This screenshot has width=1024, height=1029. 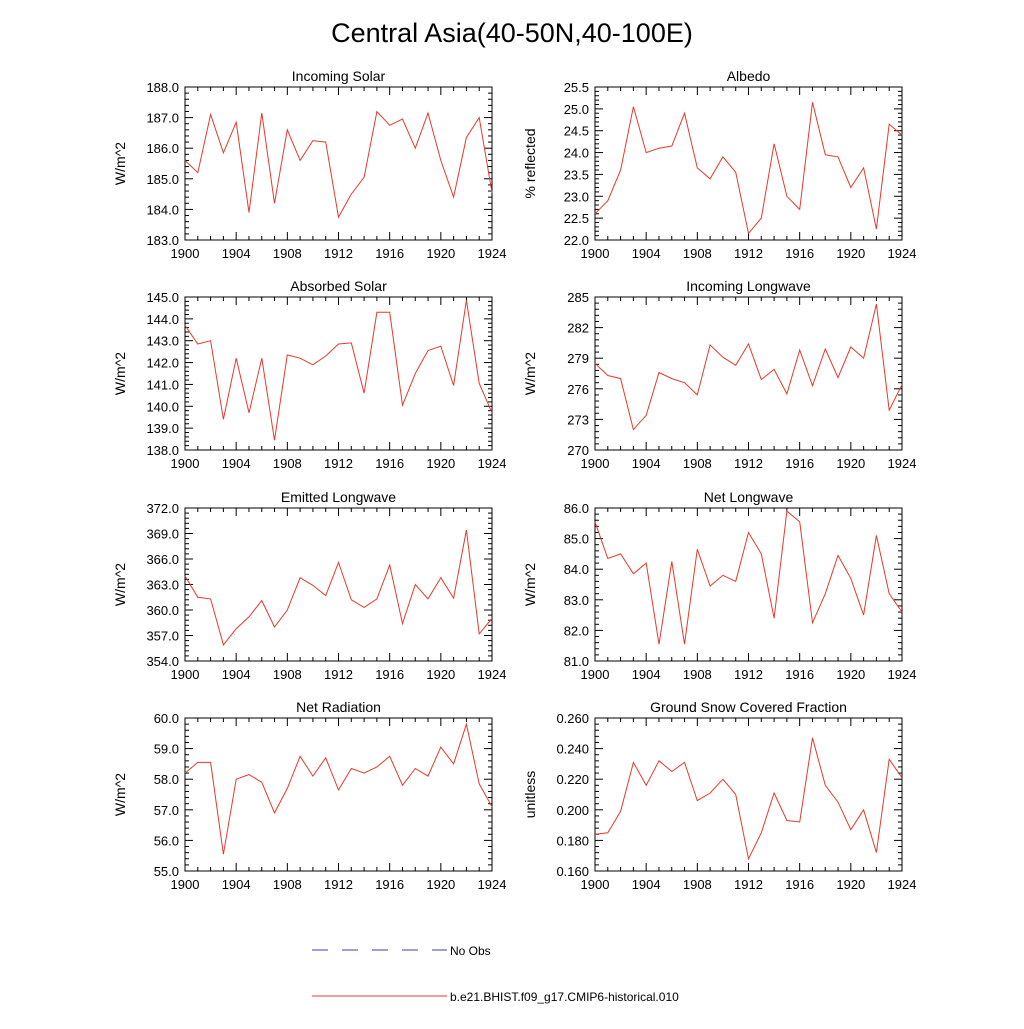 What do you see at coordinates (389, 884) in the screenshot?
I see `panel-net-radiation-xtick-label: 1916` at bounding box center [389, 884].